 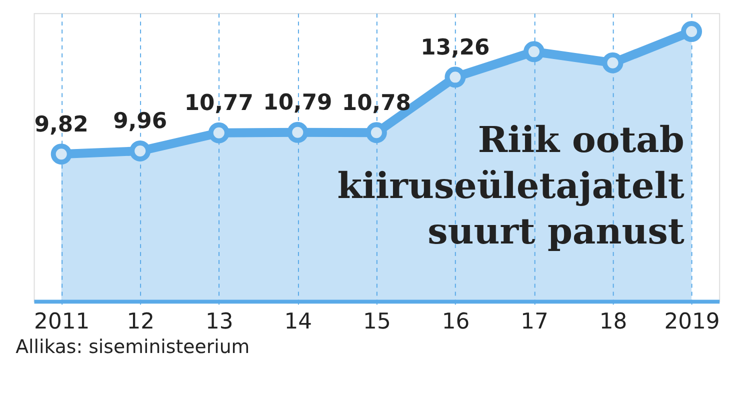 I want to click on data-label: 10,78, so click(x=376, y=103).